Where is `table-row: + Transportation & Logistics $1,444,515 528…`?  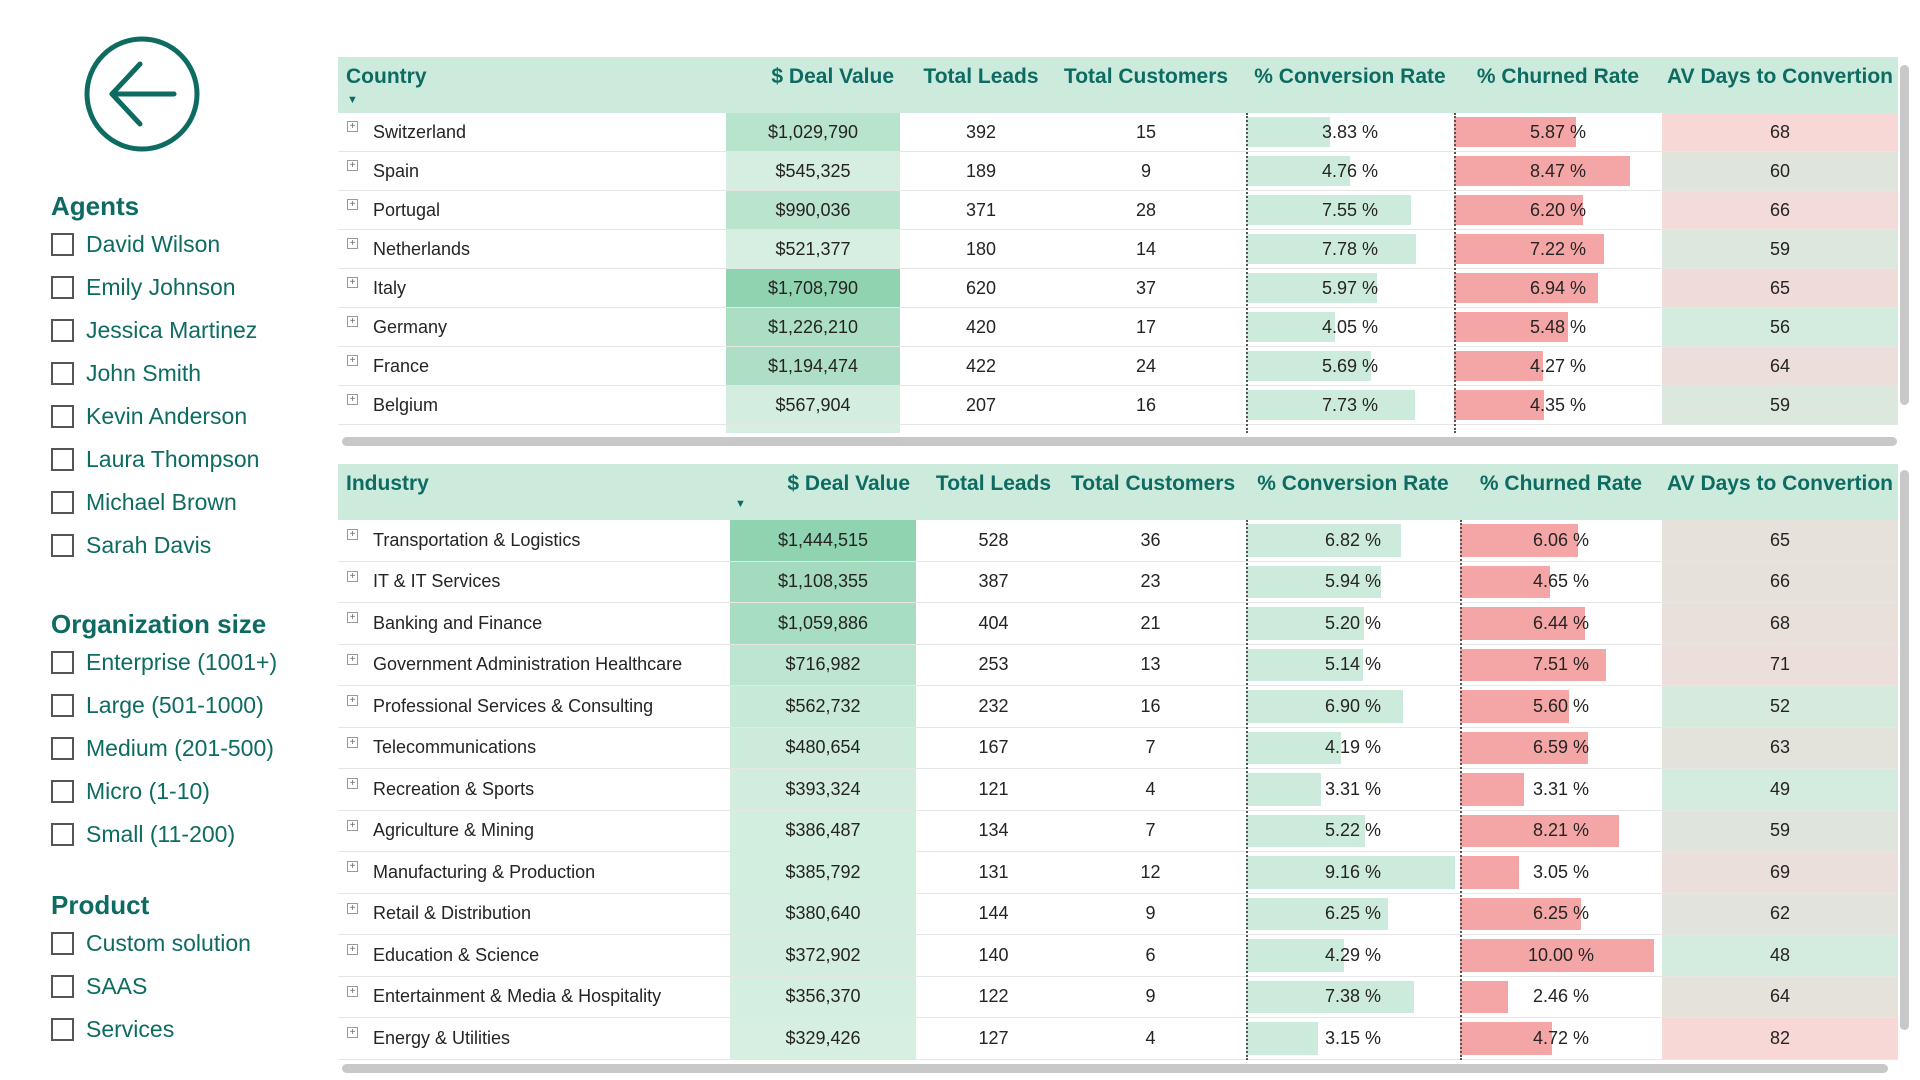
table-row: + Transportation & Logistics $1,444,515 528… is located at coordinates (1118, 541).